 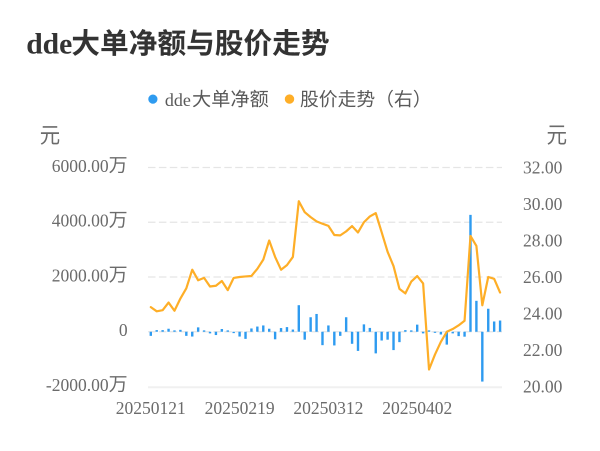 What do you see at coordinates (80, 275) in the screenshot?
I see `svg-text: 2000.00` at bounding box center [80, 275].